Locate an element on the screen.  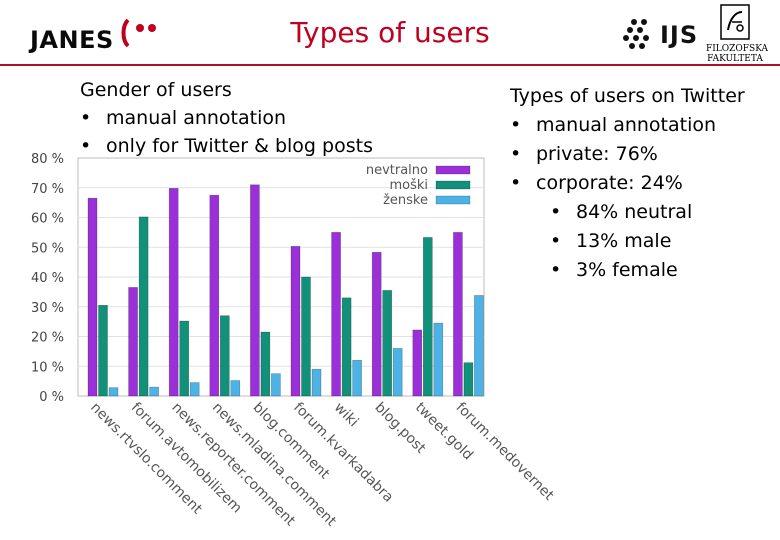
ff-logo-line-1: FILOZOFSKA is located at coordinates (737, 49).